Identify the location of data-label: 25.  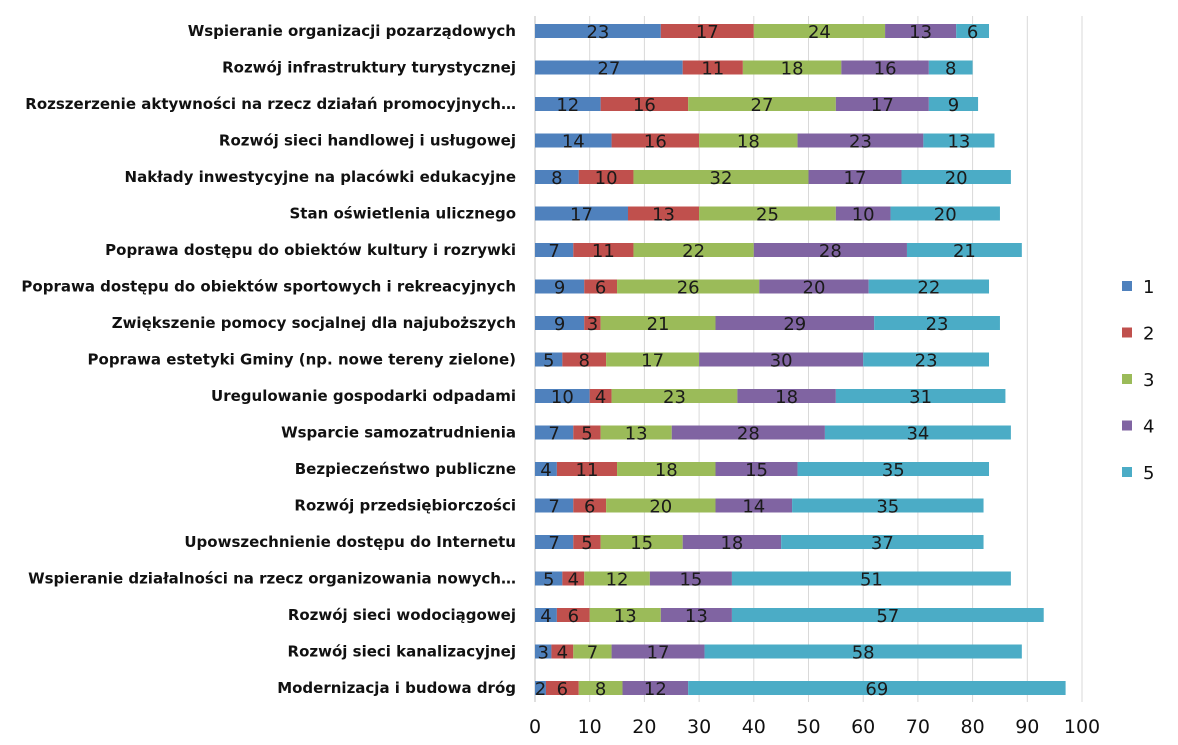
(767, 215).